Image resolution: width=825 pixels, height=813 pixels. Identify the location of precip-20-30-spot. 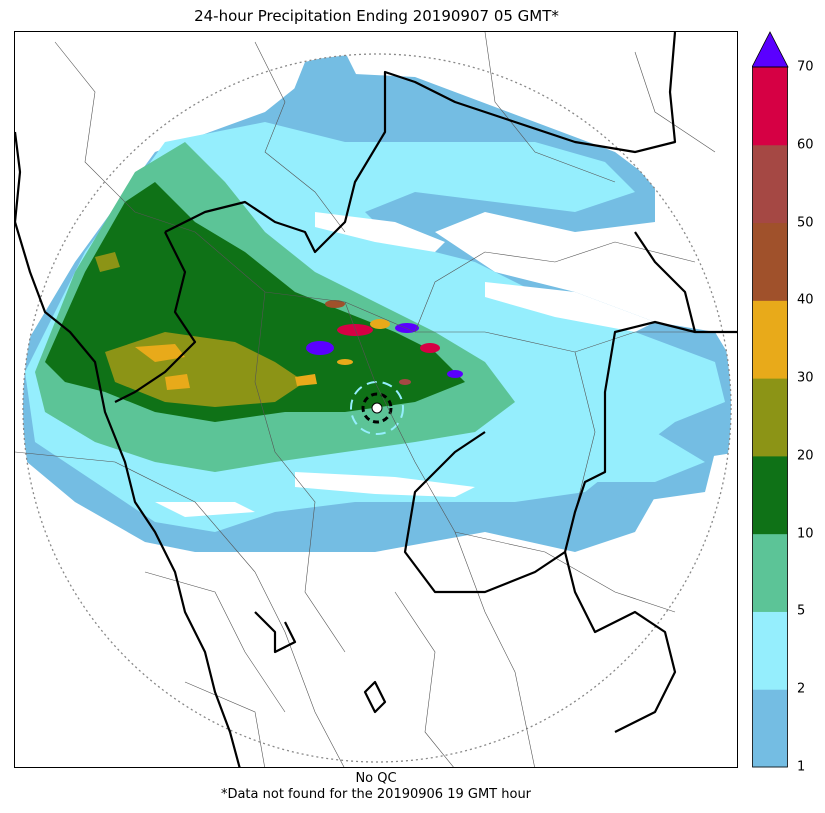
(107, 262).